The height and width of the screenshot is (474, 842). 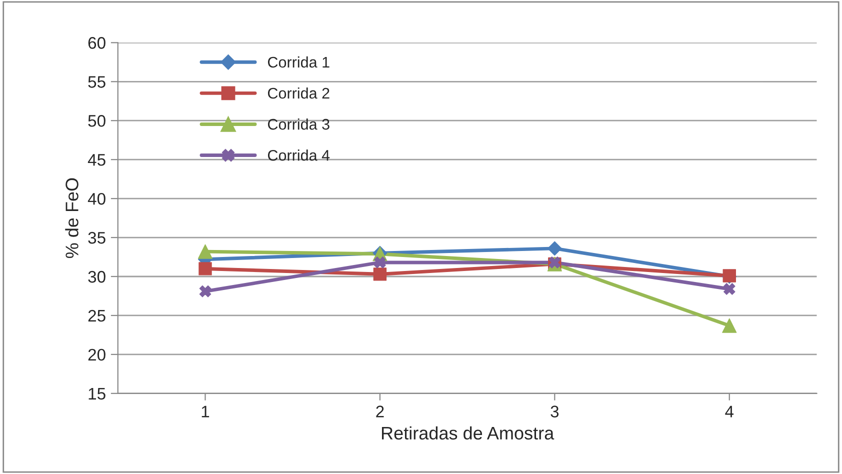 What do you see at coordinates (97, 394) in the screenshot?
I see `y-tick-label: 15` at bounding box center [97, 394].